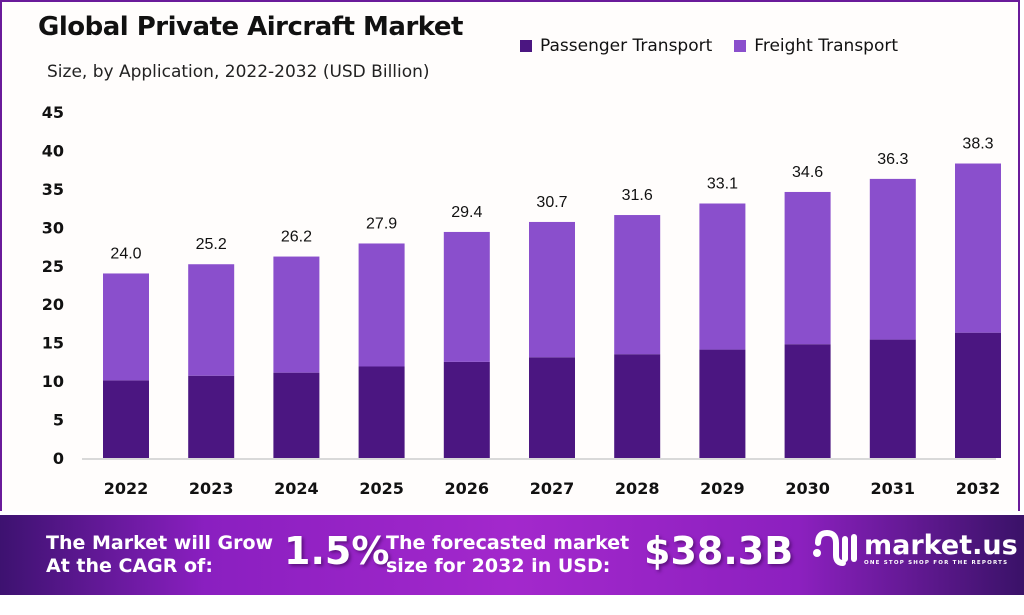  Describe the element at coordinates (722, 183) in the screenshot. I see `total-data-label: 33.1` at that location.